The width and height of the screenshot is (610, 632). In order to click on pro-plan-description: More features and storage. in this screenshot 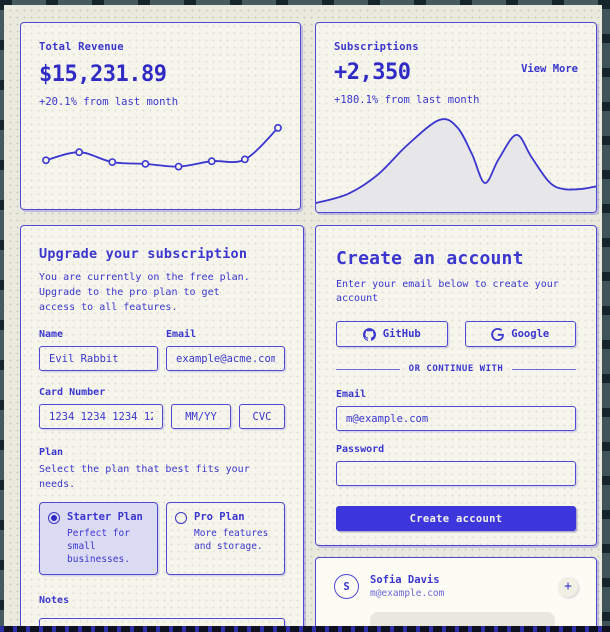, I will do `click(231, 540)`.